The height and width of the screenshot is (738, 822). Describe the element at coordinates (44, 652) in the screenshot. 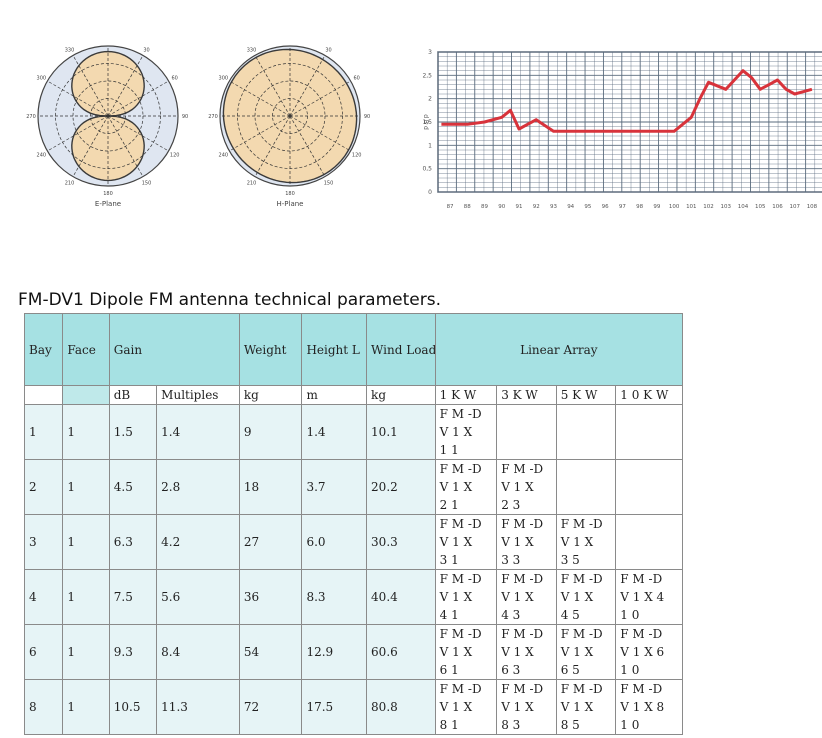

I see `cell-bay: 6` at that location.